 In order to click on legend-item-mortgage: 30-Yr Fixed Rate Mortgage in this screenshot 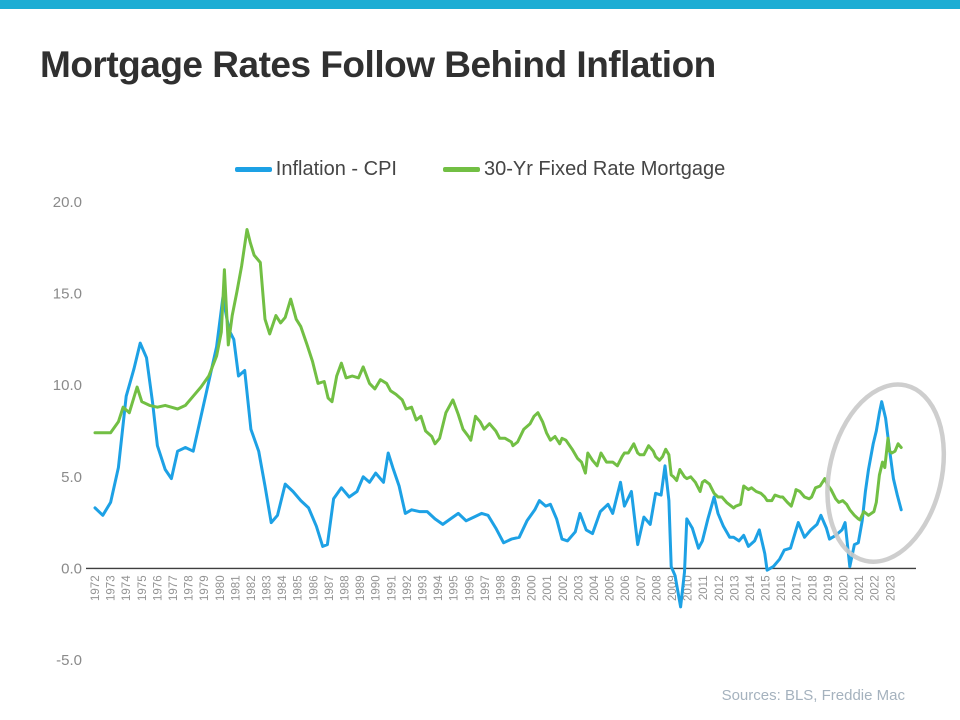, I will do `click(584, 169)`.